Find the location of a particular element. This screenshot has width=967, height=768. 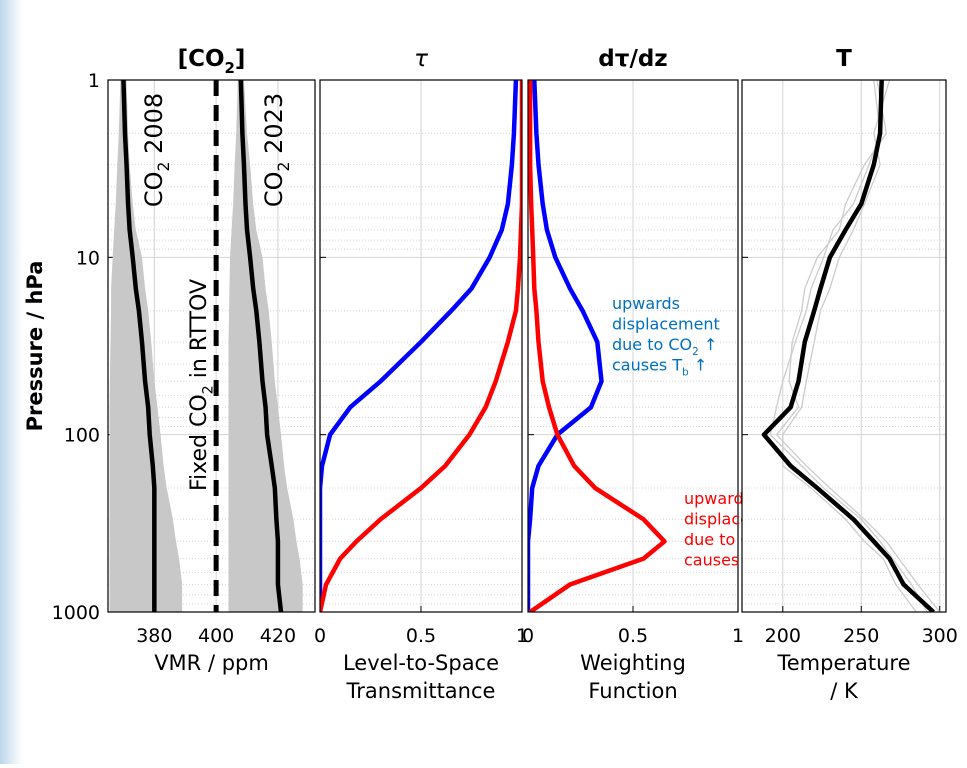

background-strip is located at coordinates (11, 382).